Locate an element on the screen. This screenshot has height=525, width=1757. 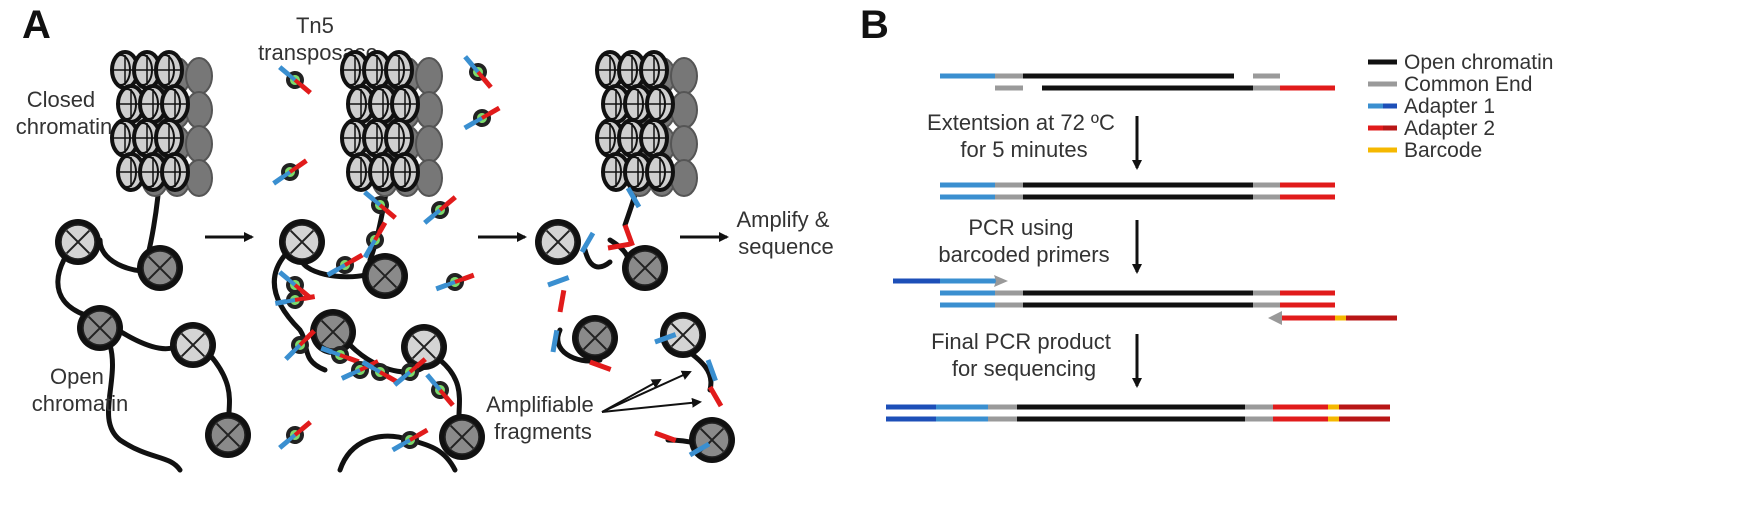
strand-row-final is located at coordinates (1138, 413).